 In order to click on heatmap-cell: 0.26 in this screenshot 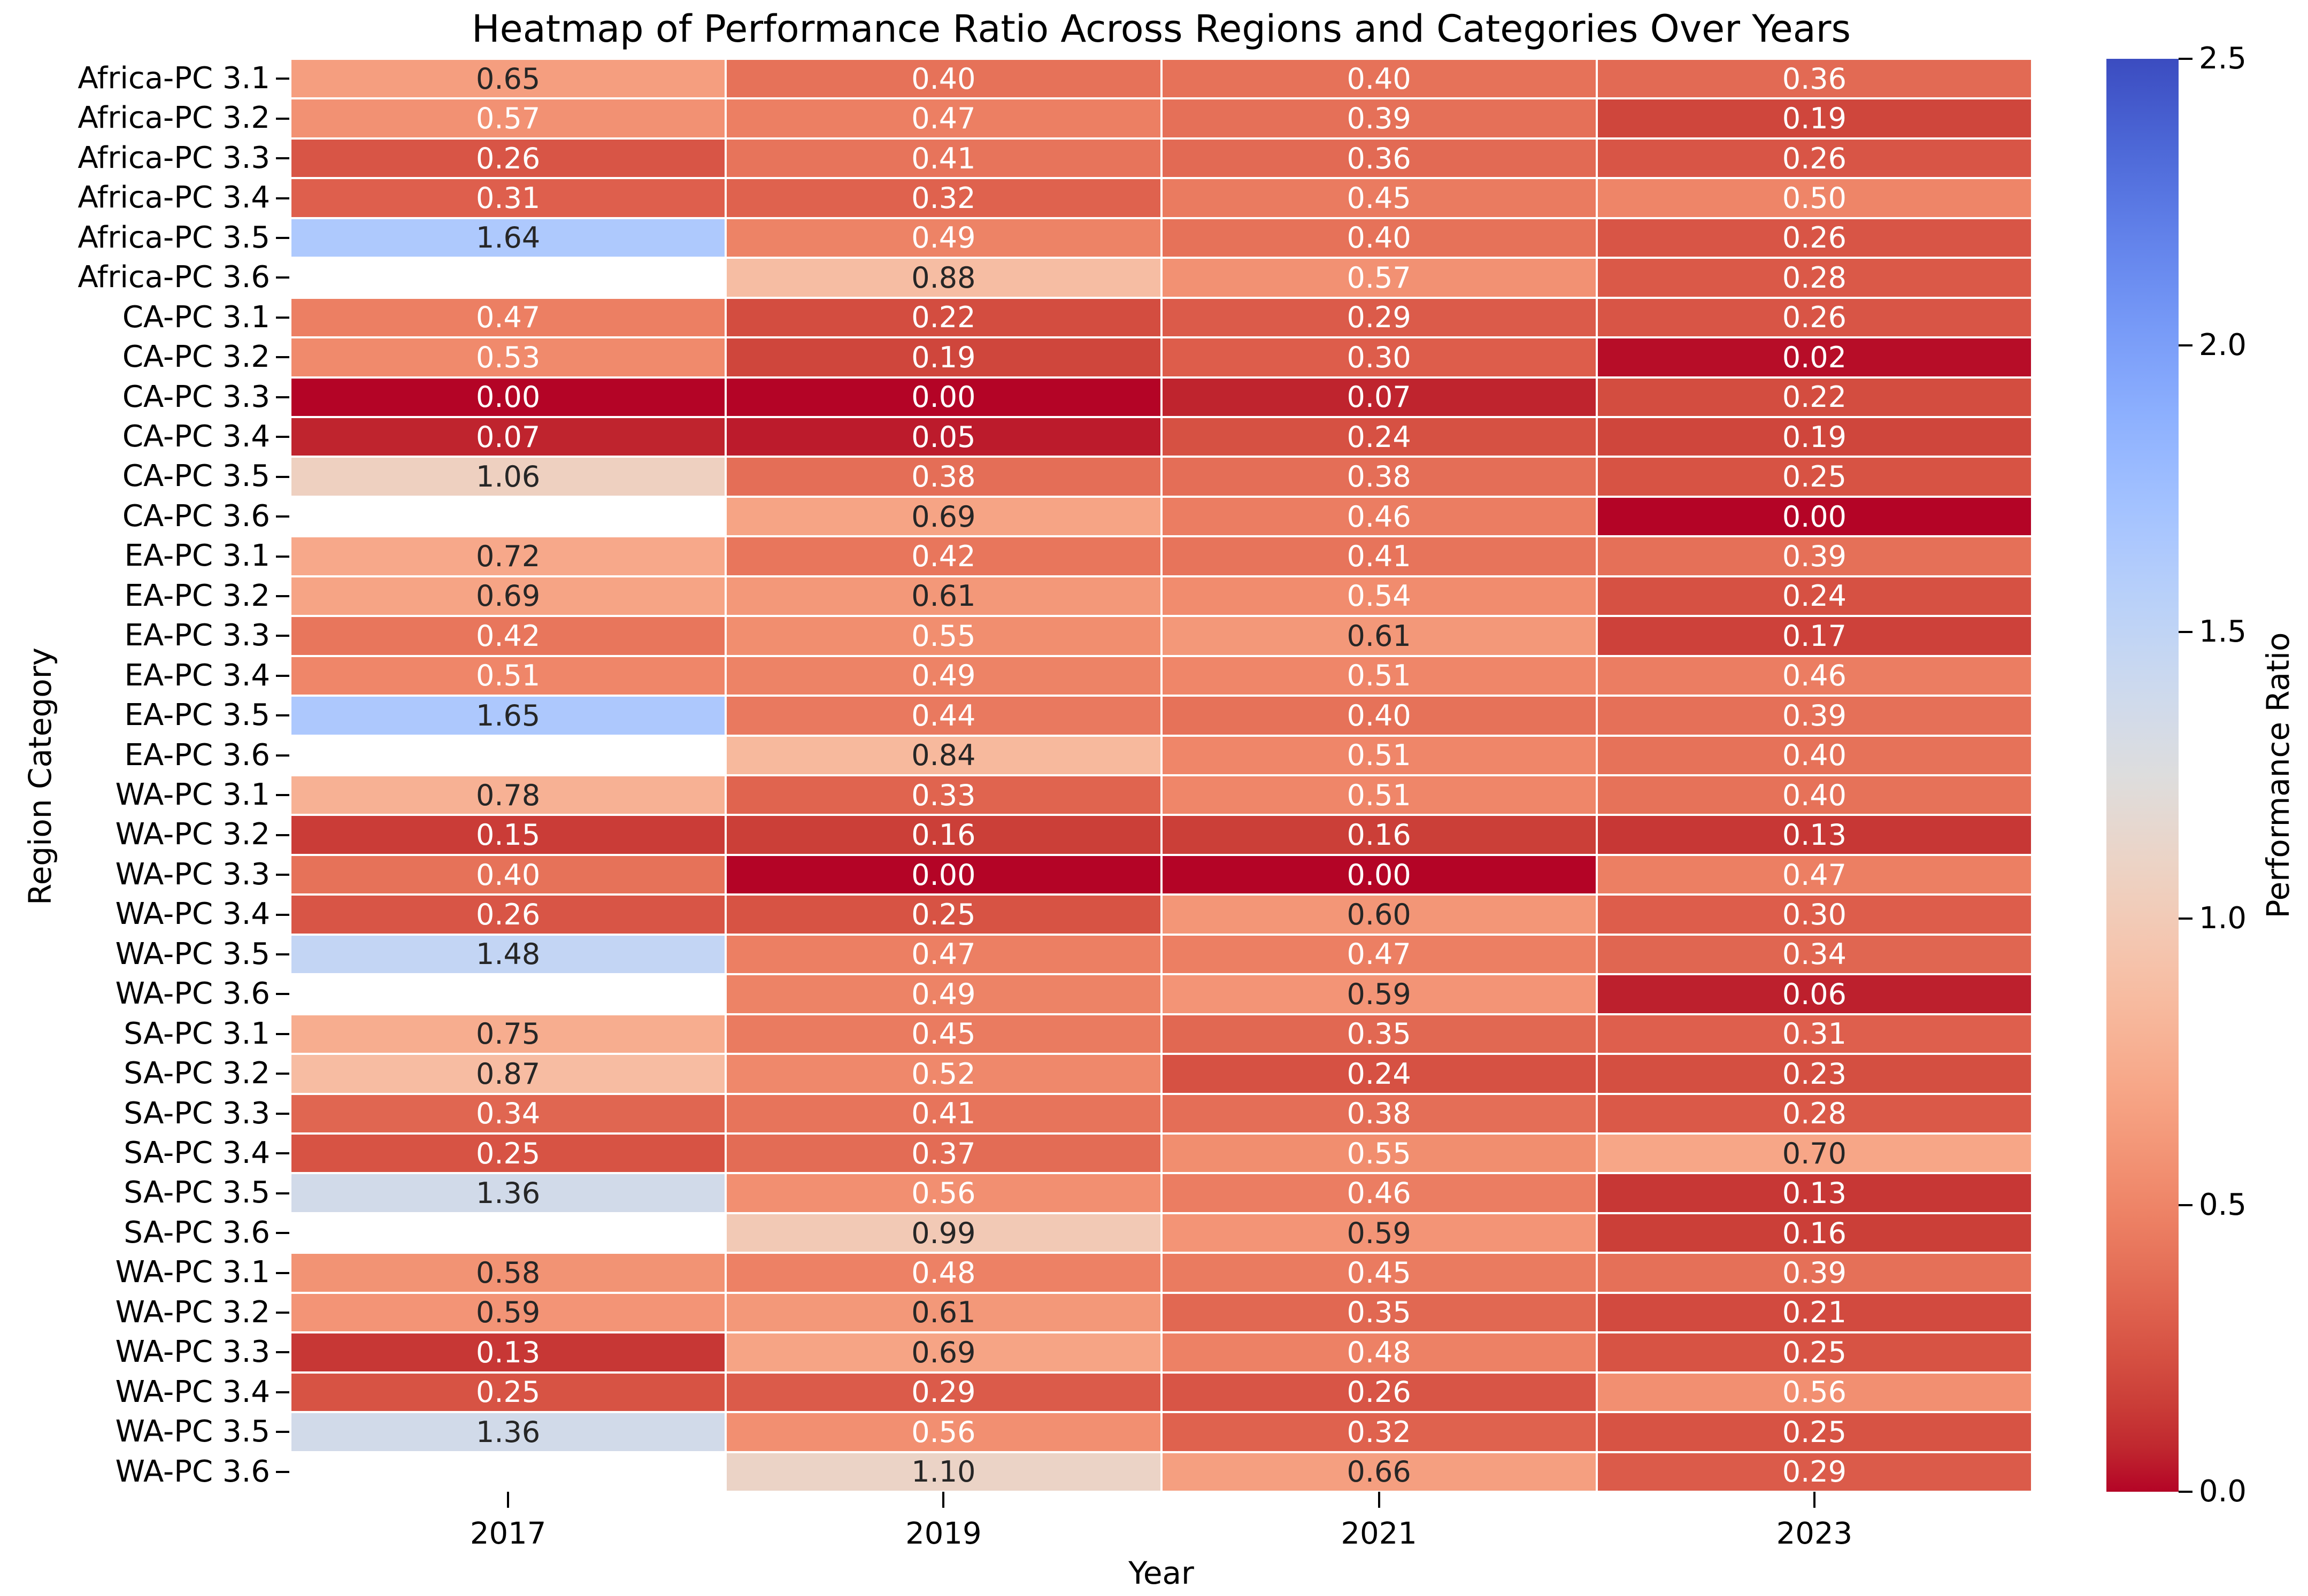, I will do `click(1814, 158)`.